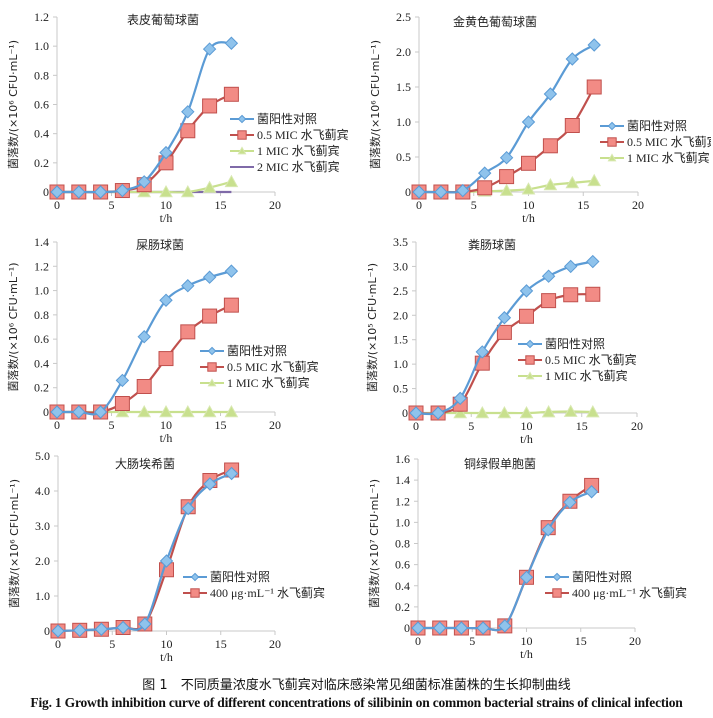 This screenshot has width=713, height=718. What do you see at coordinates (403, 52) in the screenshot?
I see `y-tick-label: 2.0` at bounding box center [403, 52].